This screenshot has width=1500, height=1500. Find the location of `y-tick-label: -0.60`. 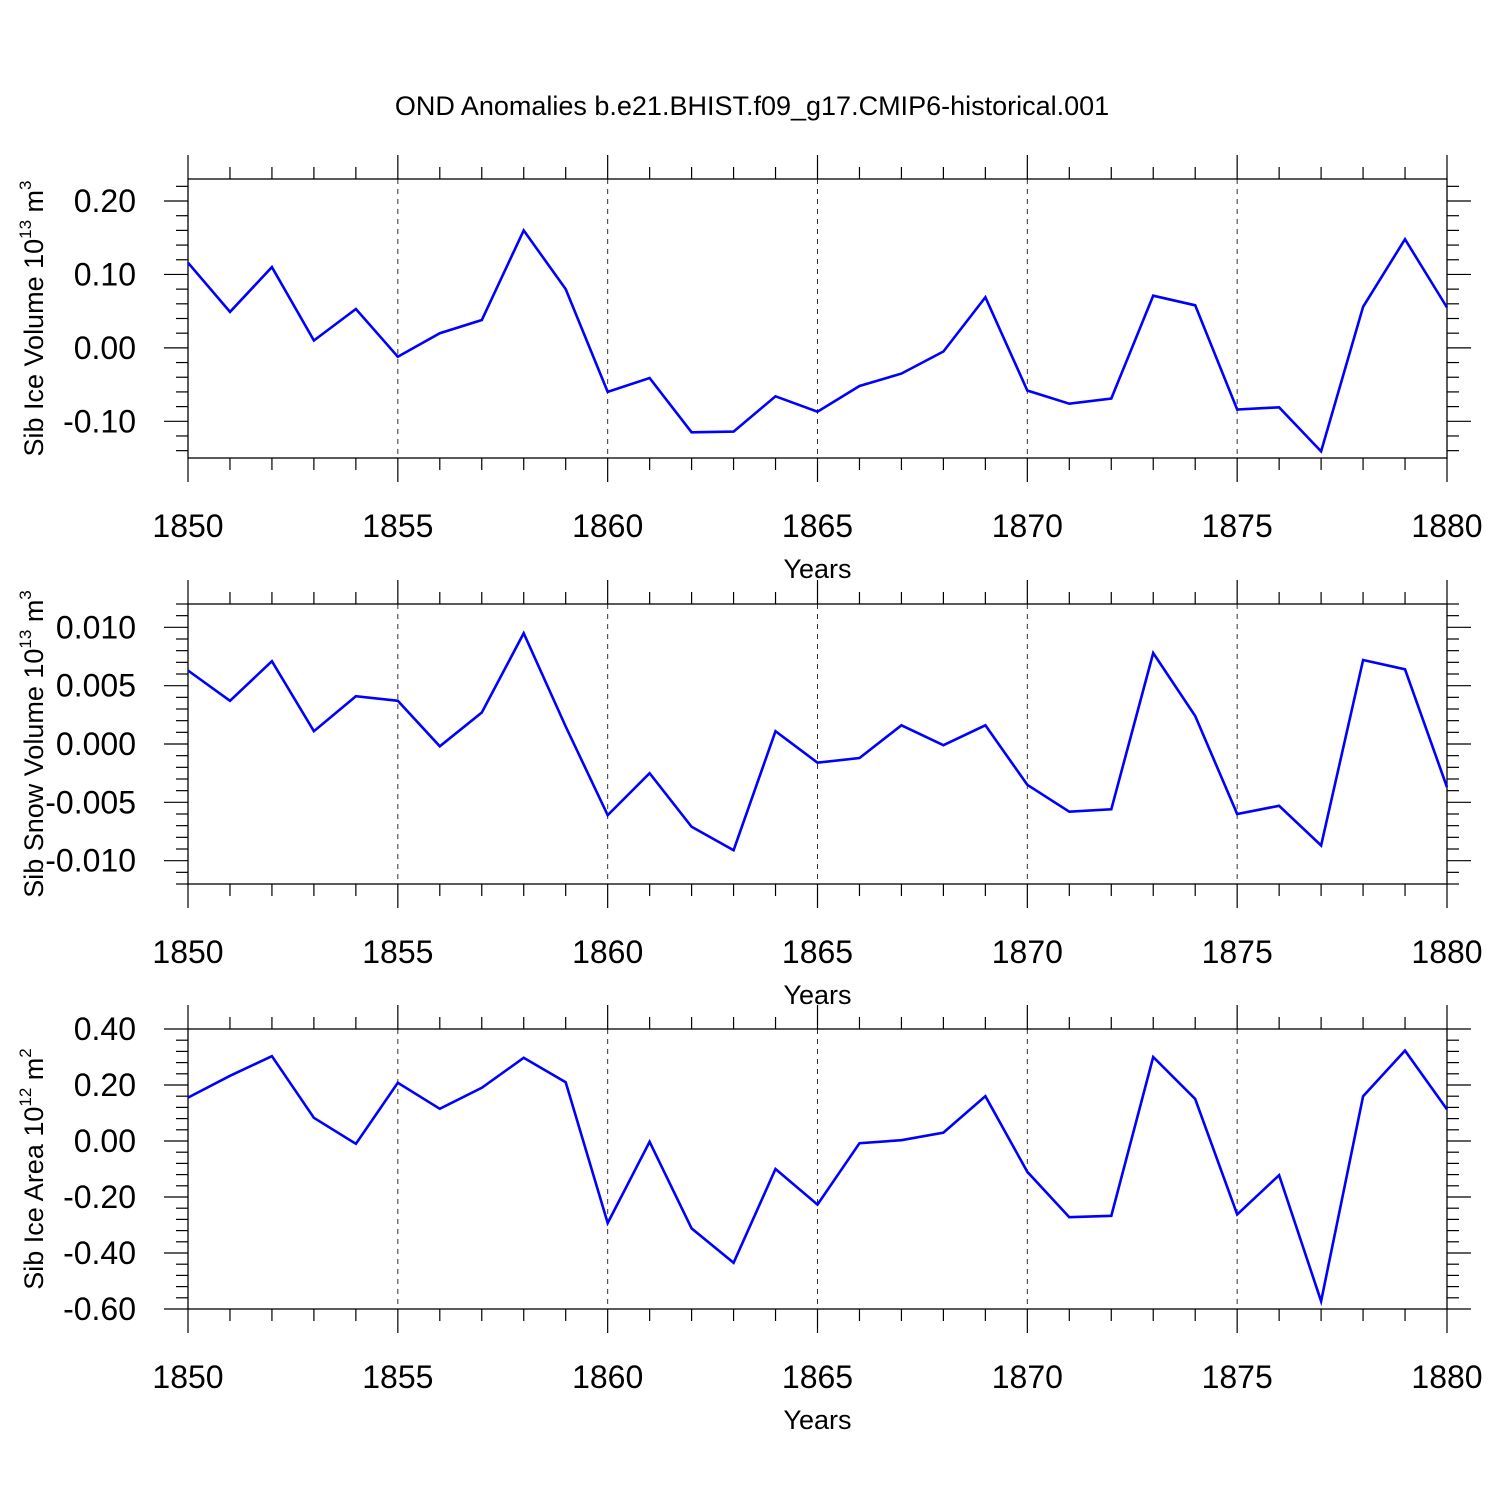

y-tick-label: -0.60 is located at coordinates (99, 1309).